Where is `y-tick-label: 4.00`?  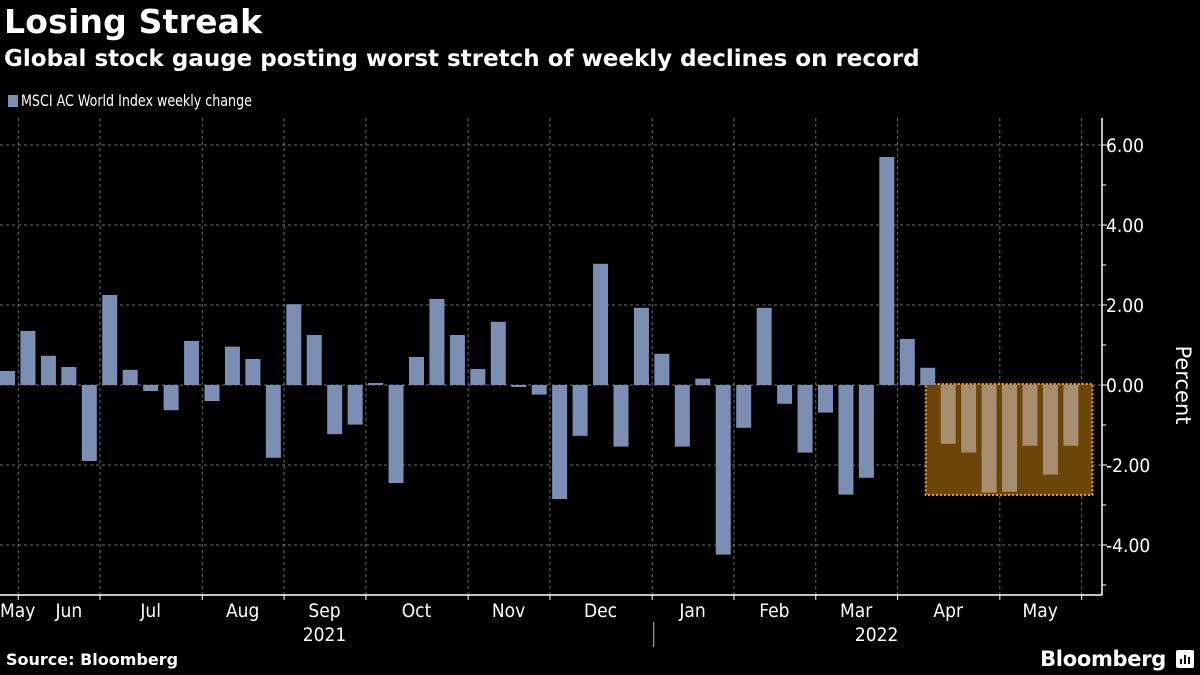 y-tick-label: 4.00 is located at coordinates (1125, 226).